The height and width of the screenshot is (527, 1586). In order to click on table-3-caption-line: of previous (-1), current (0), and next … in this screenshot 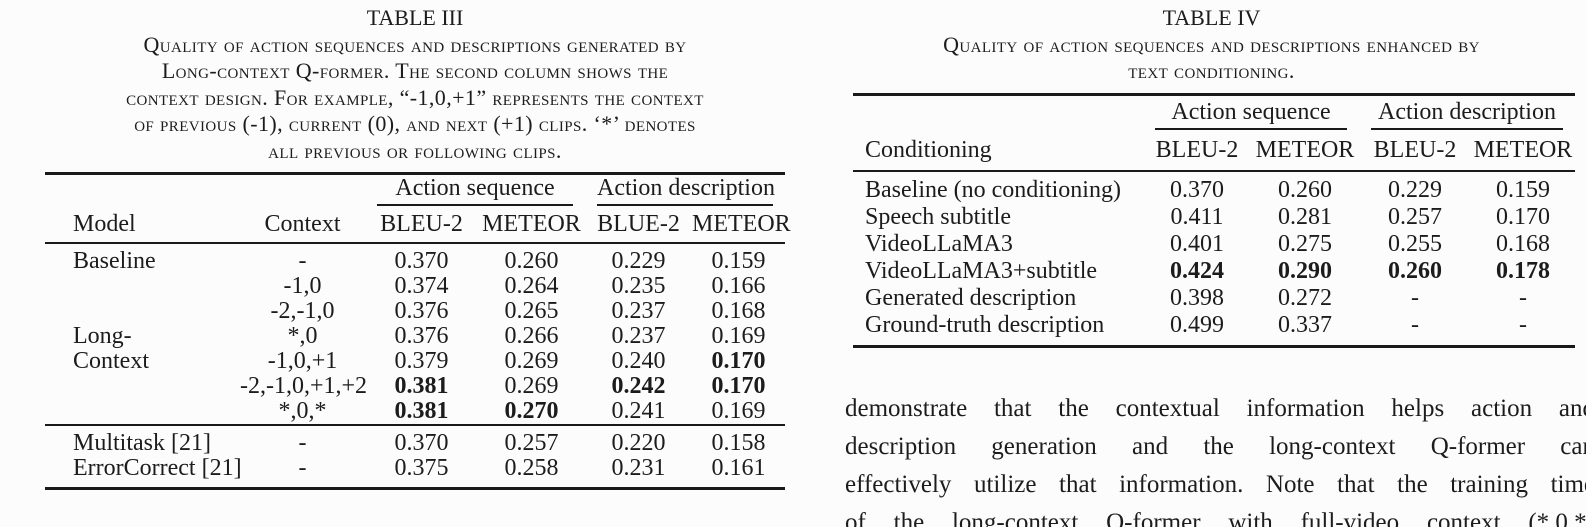, I will do `click(415, 123)`.